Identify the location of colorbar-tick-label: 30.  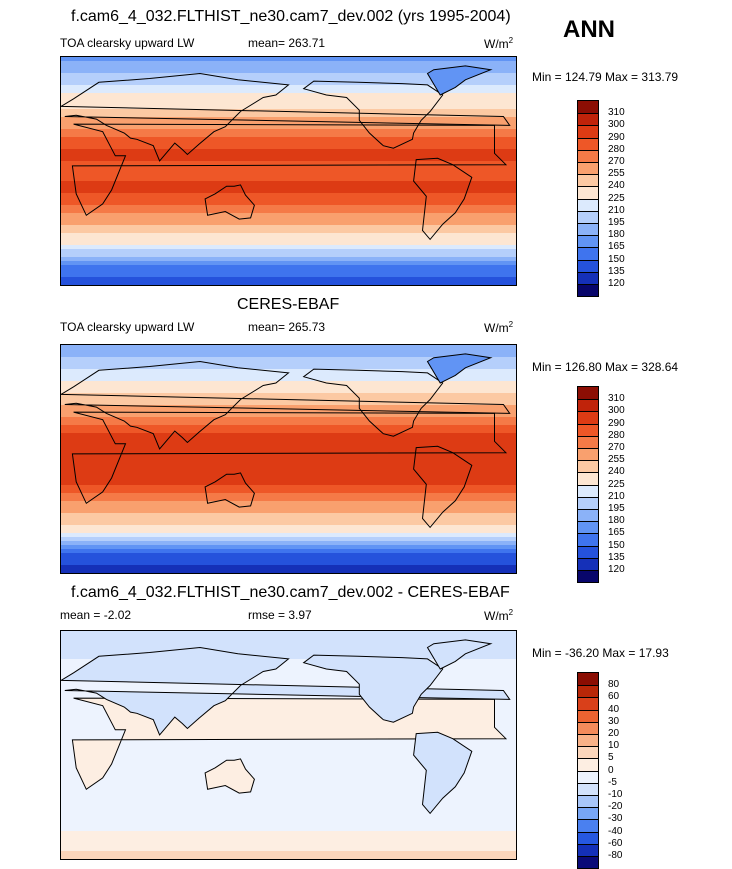
(614, 721).